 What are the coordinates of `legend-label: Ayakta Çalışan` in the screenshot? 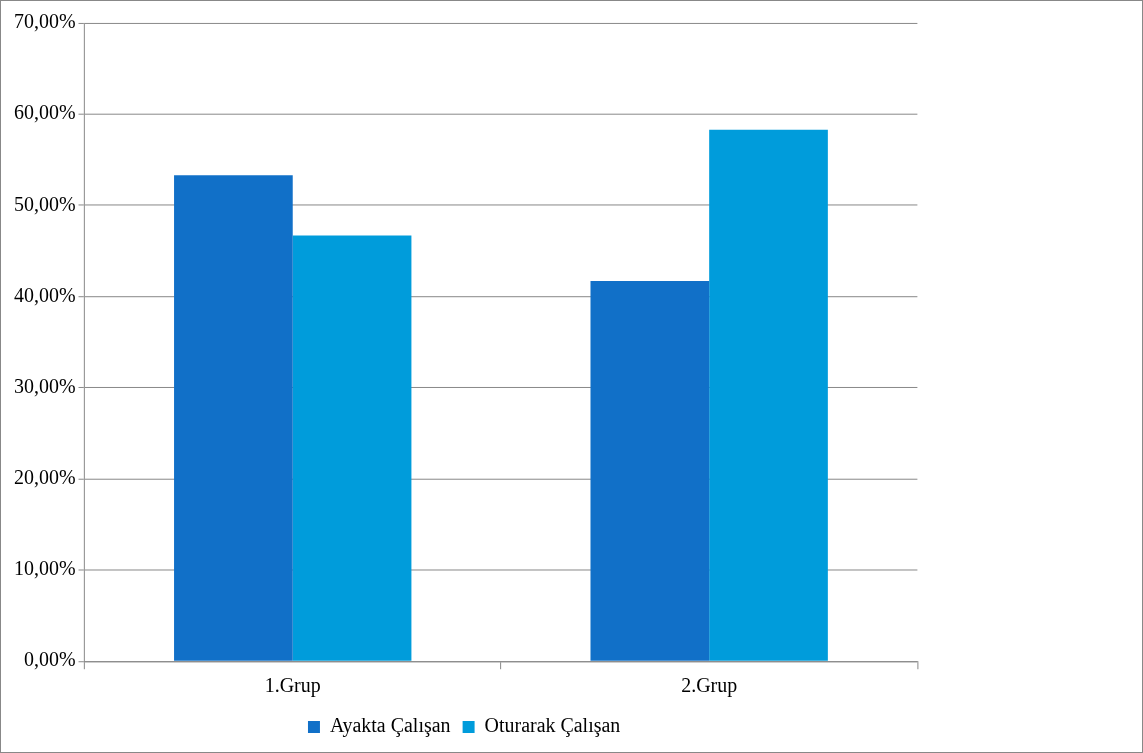 It's located at (390, 726).